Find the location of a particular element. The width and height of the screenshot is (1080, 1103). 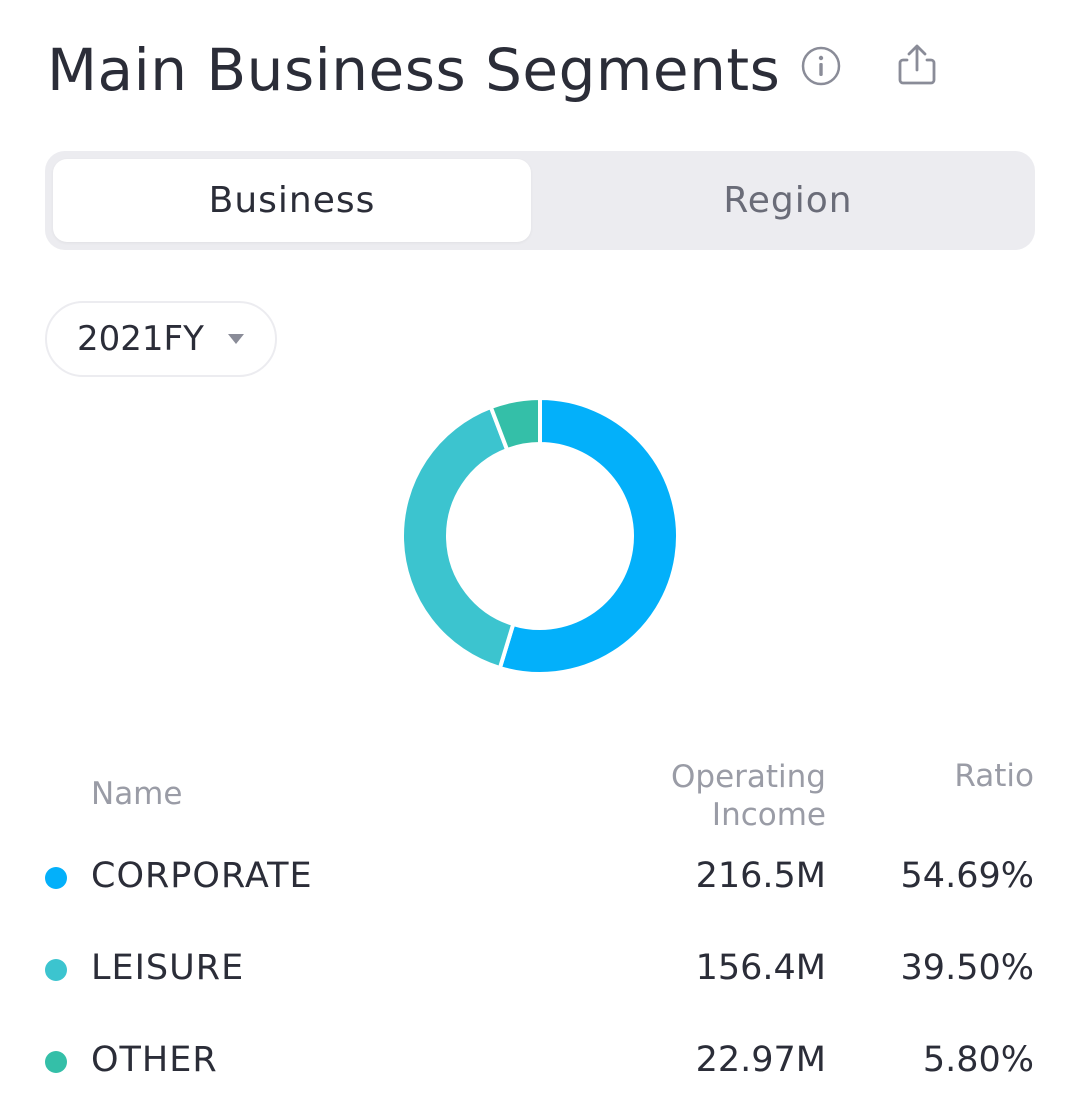

row-income: 156.4M is located at coordinates (760, 968).